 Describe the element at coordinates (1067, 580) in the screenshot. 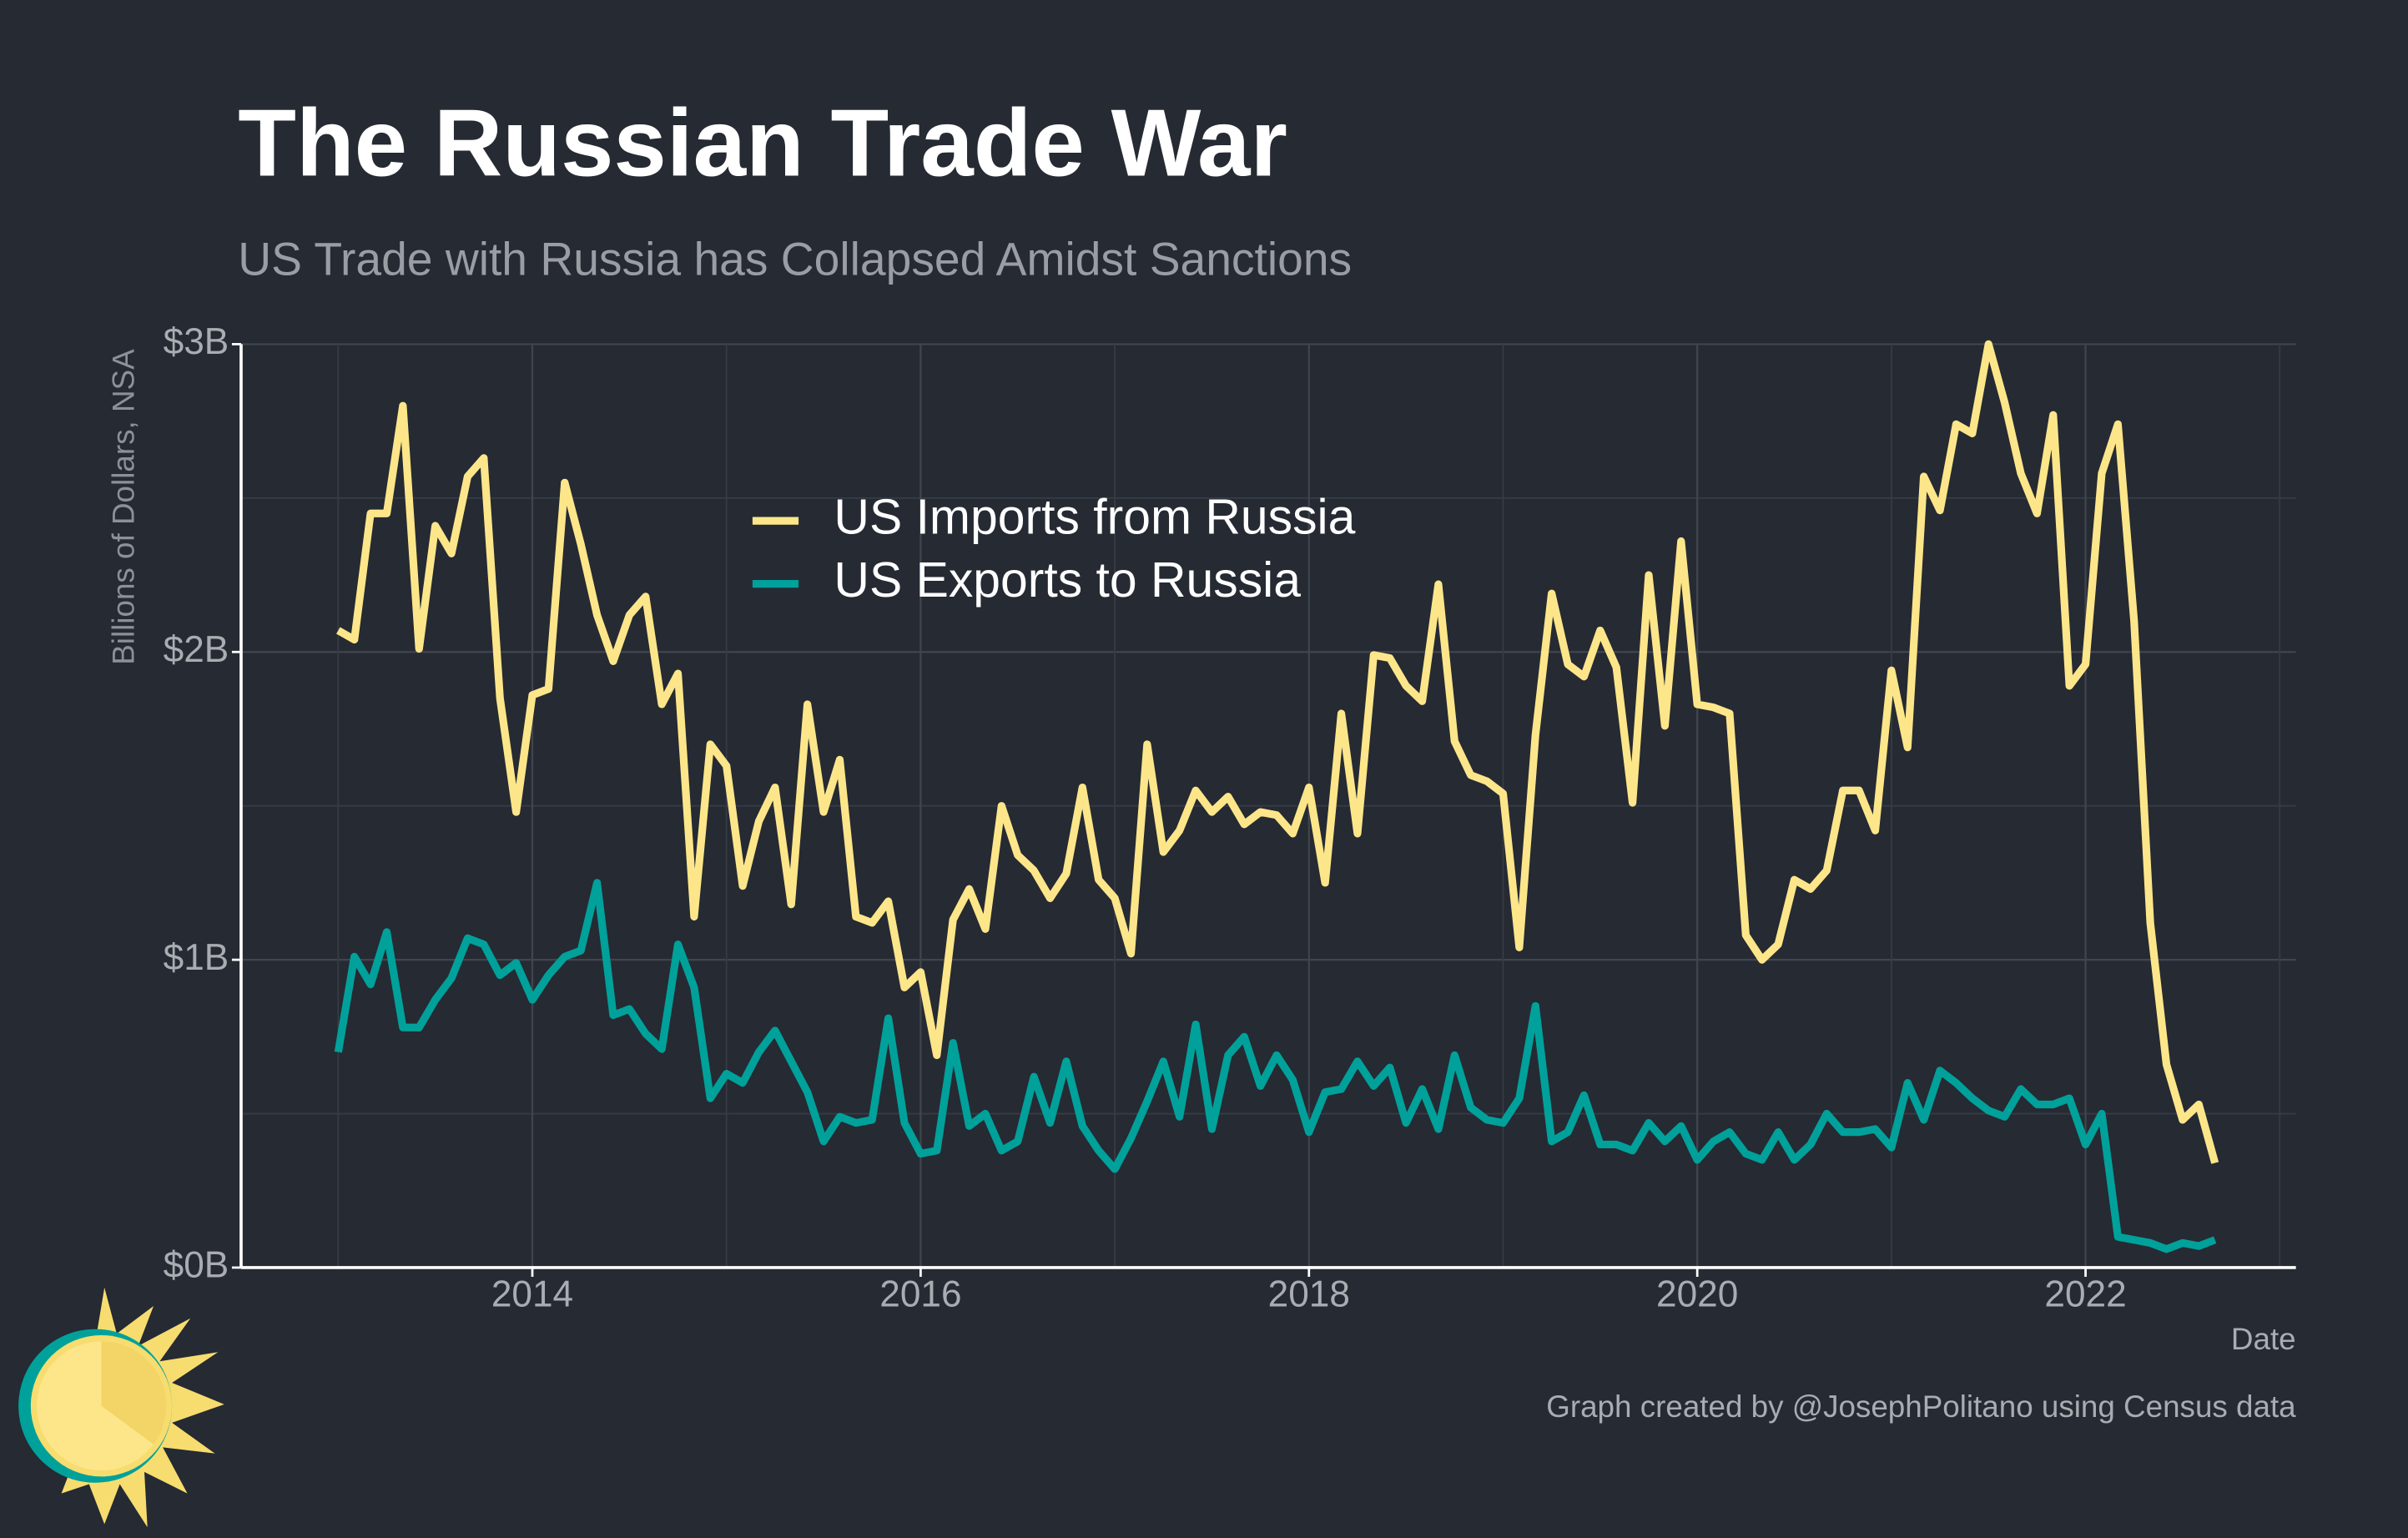

I see `legend-label: US Exports to Russia` at that location.